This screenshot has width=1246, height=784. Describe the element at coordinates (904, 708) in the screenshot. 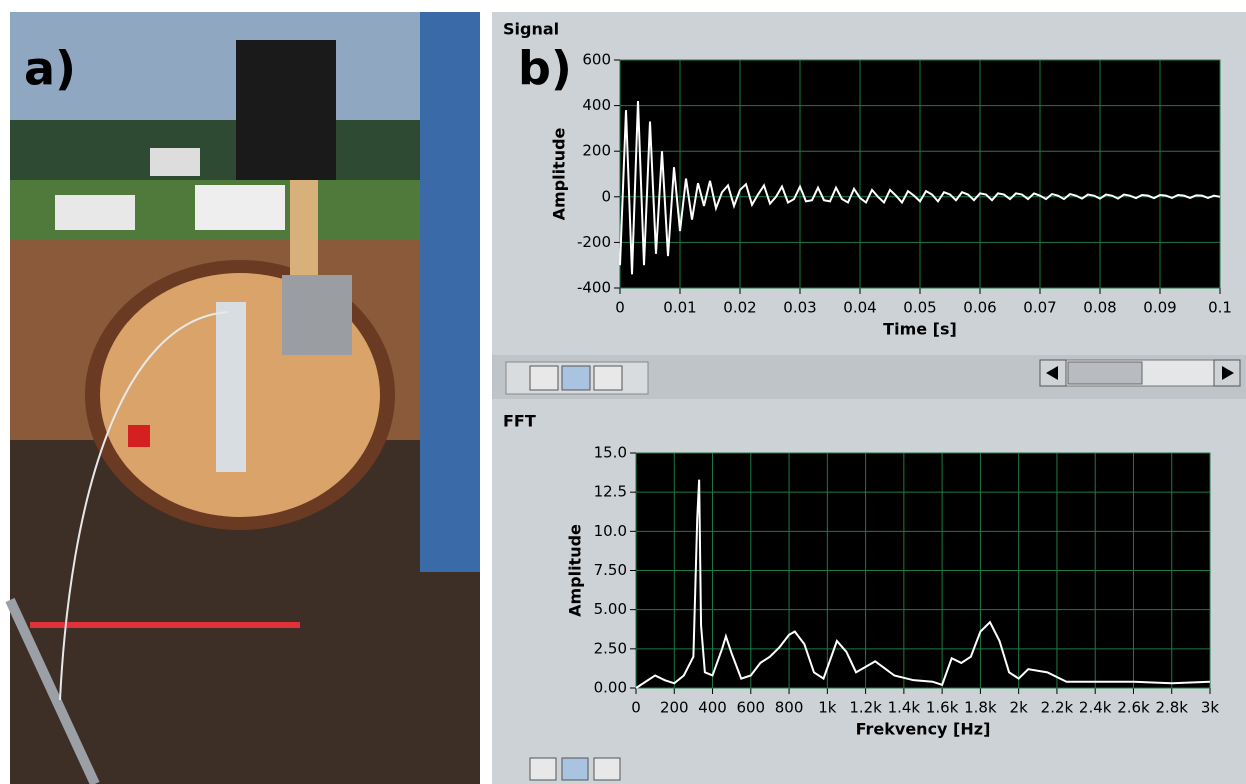

I see `x-tick-label: 1.4k` at that location.